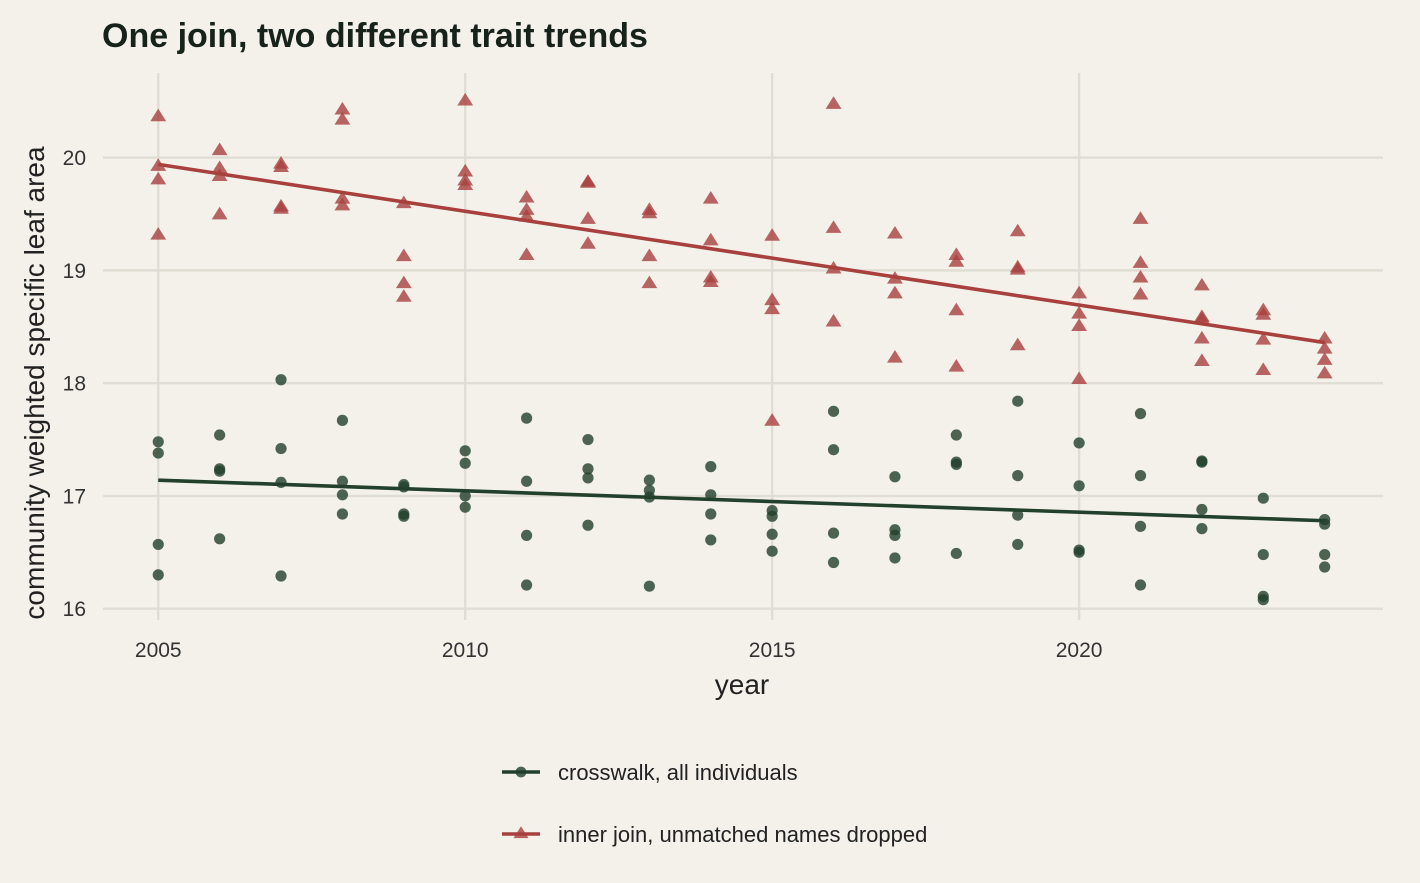  I want to click on y-tick-label: 19, so click(74, 271).